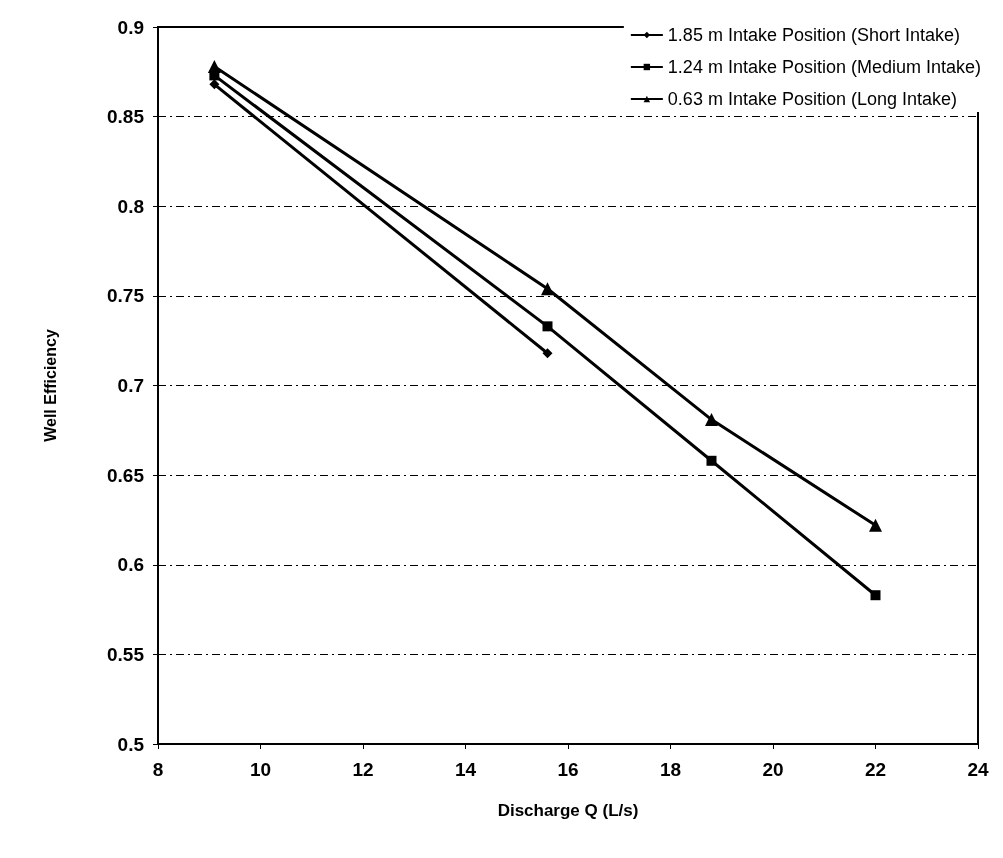  I want to click on x-tick-label: 8, so click(158, 769).